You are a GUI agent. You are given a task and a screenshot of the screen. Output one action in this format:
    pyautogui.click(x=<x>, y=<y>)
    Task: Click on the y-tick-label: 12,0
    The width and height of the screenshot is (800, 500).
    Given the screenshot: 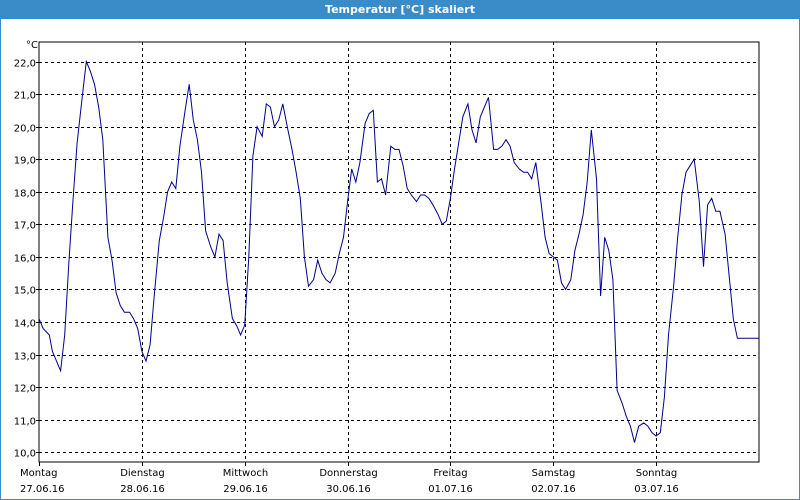 What is the action you would take?
    pyautogui.click(x=25, y=389)
    